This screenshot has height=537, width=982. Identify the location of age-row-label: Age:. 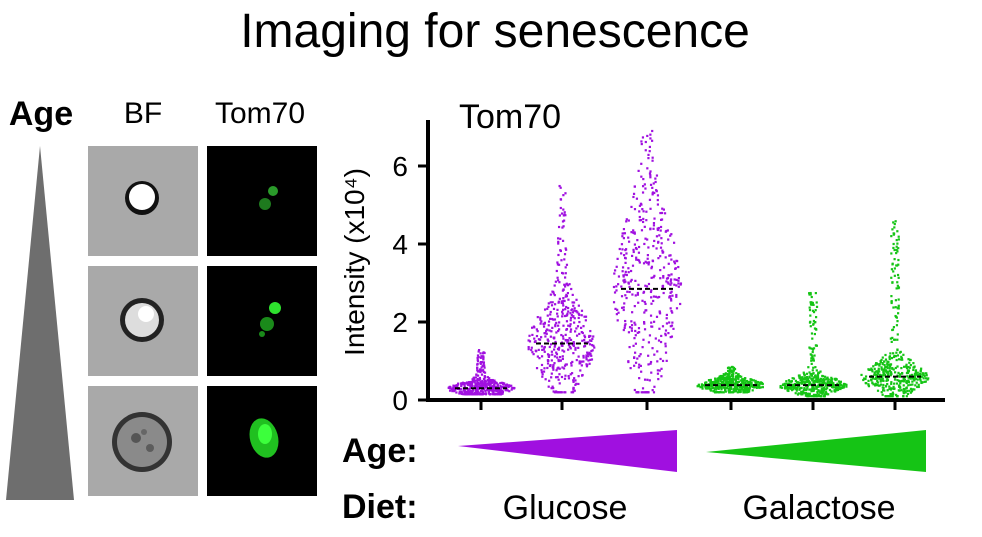
(380, 451).